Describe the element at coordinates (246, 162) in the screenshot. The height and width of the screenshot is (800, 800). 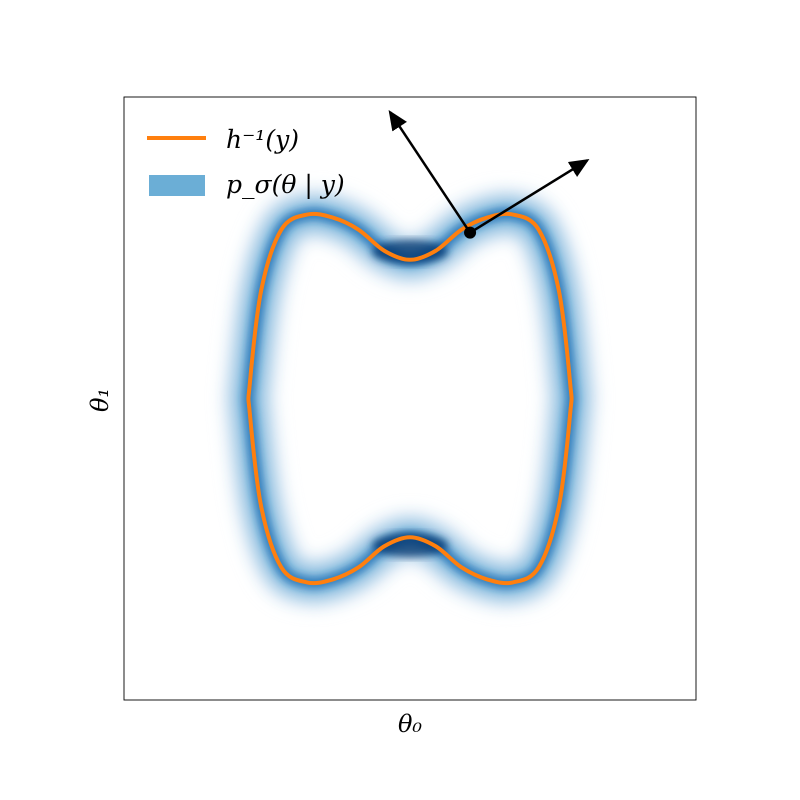
I see `legend: h⁻¹(y) p_σ(θ | y)` at that location.